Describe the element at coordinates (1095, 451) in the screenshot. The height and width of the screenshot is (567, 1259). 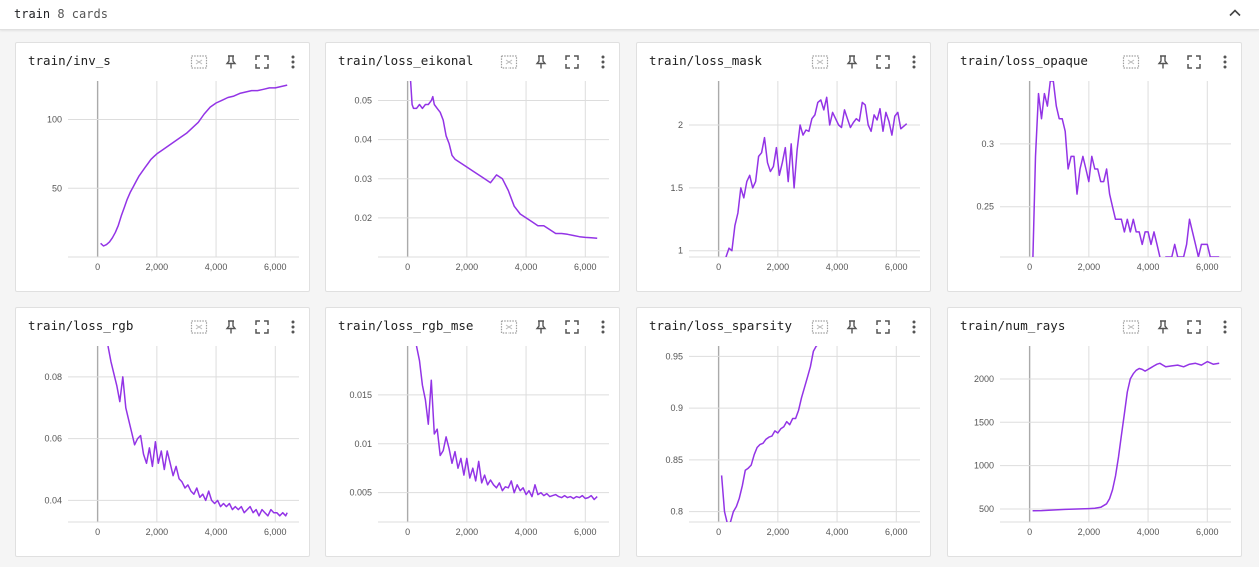
I see `chart-plot: 0 2,000 4,000 6,000 500 1000 1500 2000` at that location.